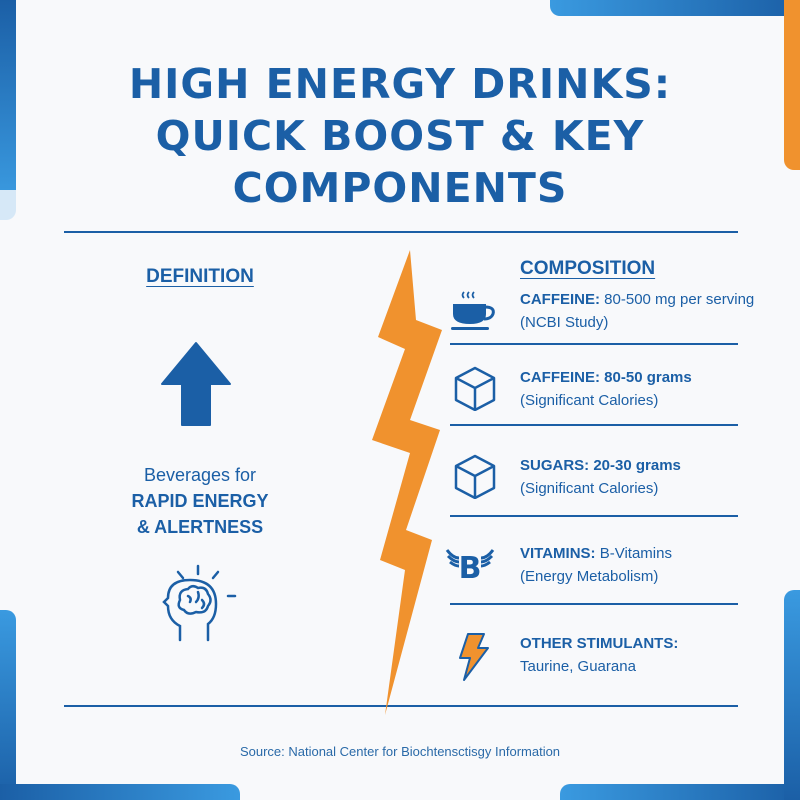  I want to click on item-value: B-Vitamins, so click(635, 553).